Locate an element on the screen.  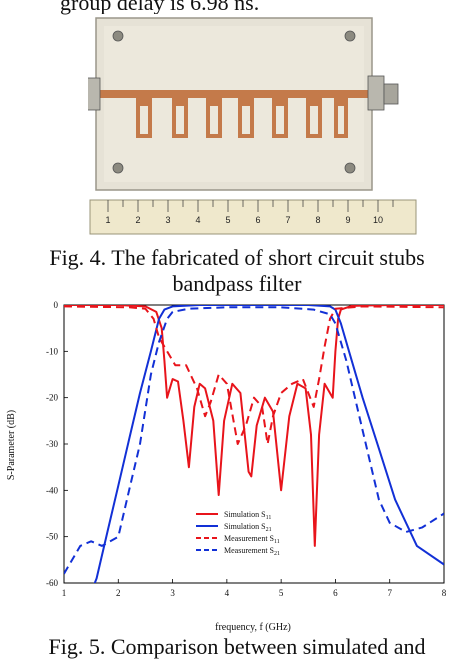
x-tick-label: 5 is located at coordinates (281, 593).